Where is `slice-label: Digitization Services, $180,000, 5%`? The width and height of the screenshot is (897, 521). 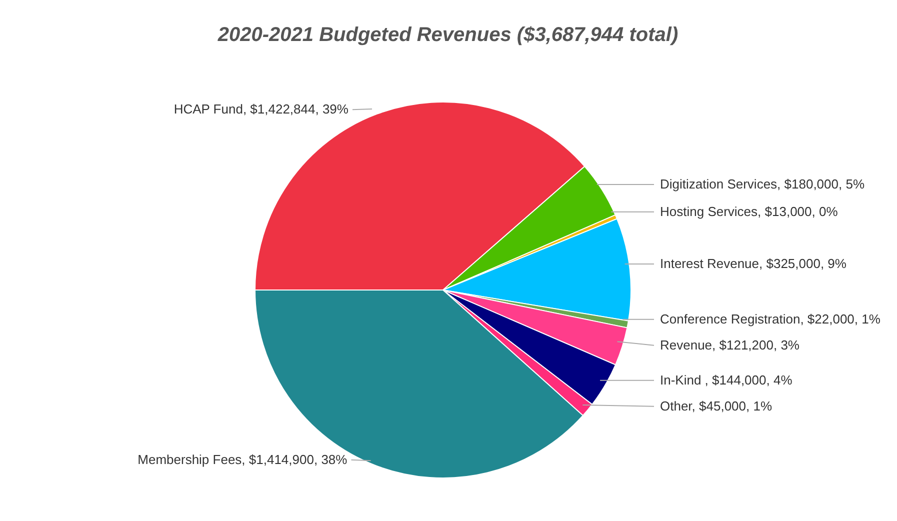 slice-label: Digitization Services, $180,000, 5% is located at coordinates (762, 184).